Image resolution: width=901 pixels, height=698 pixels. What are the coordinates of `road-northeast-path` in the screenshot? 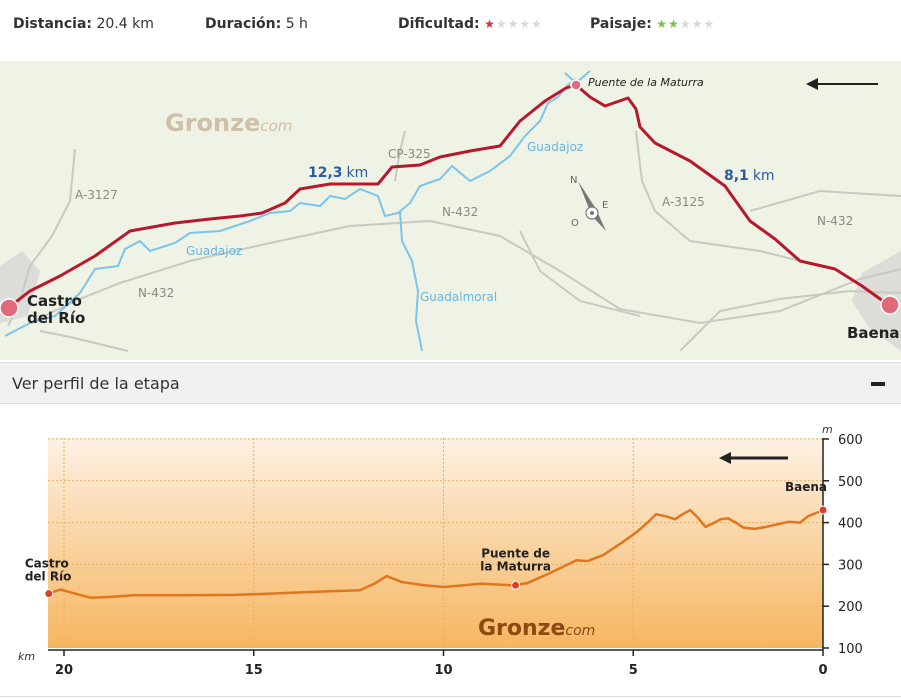 It's located at (825, 200).